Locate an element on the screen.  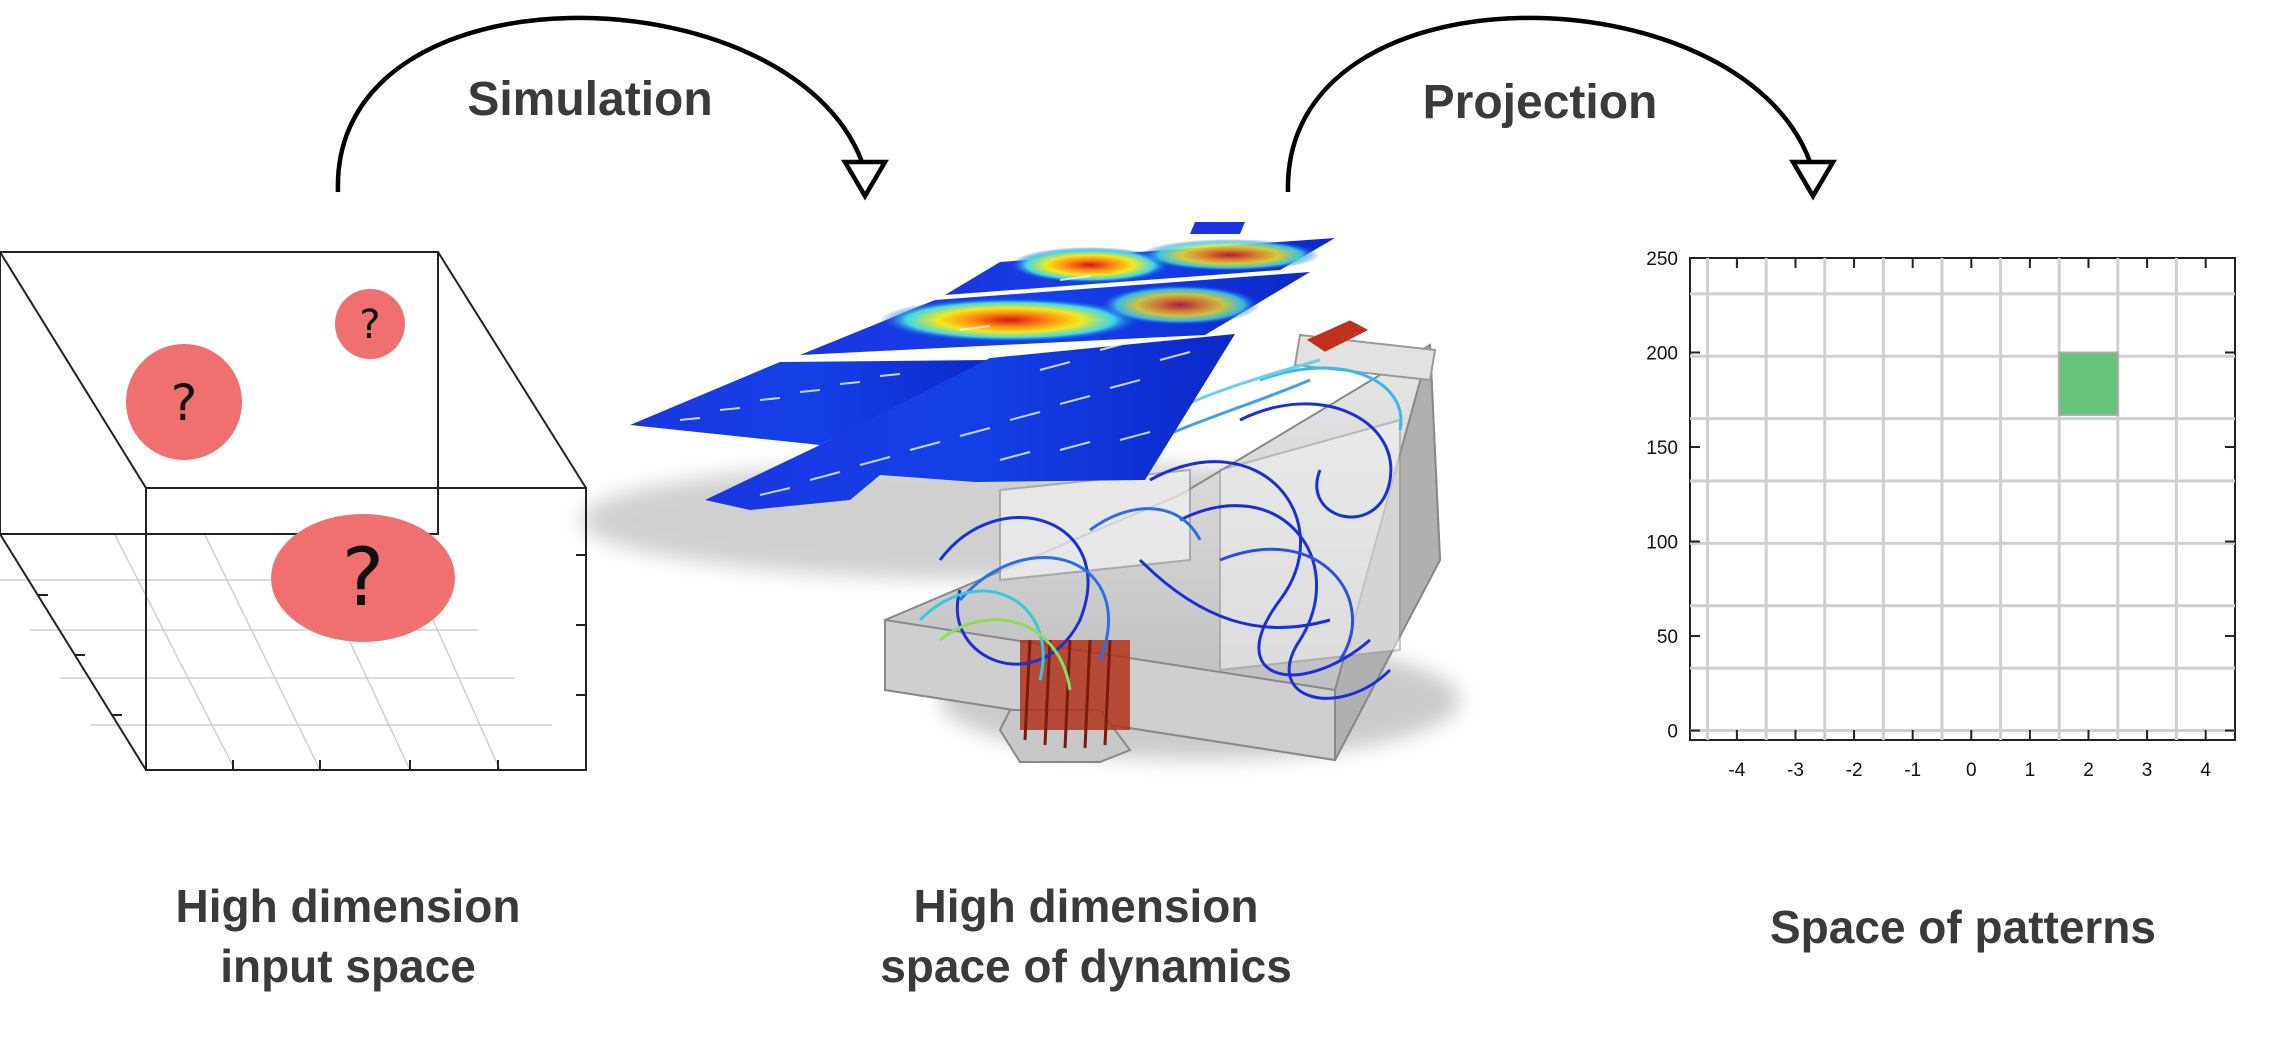
pattern-chart: -4 -3 -2 -1 0 1 2 3 4 0 50 100 150 200 250 is located at coordinates (1941, 515).